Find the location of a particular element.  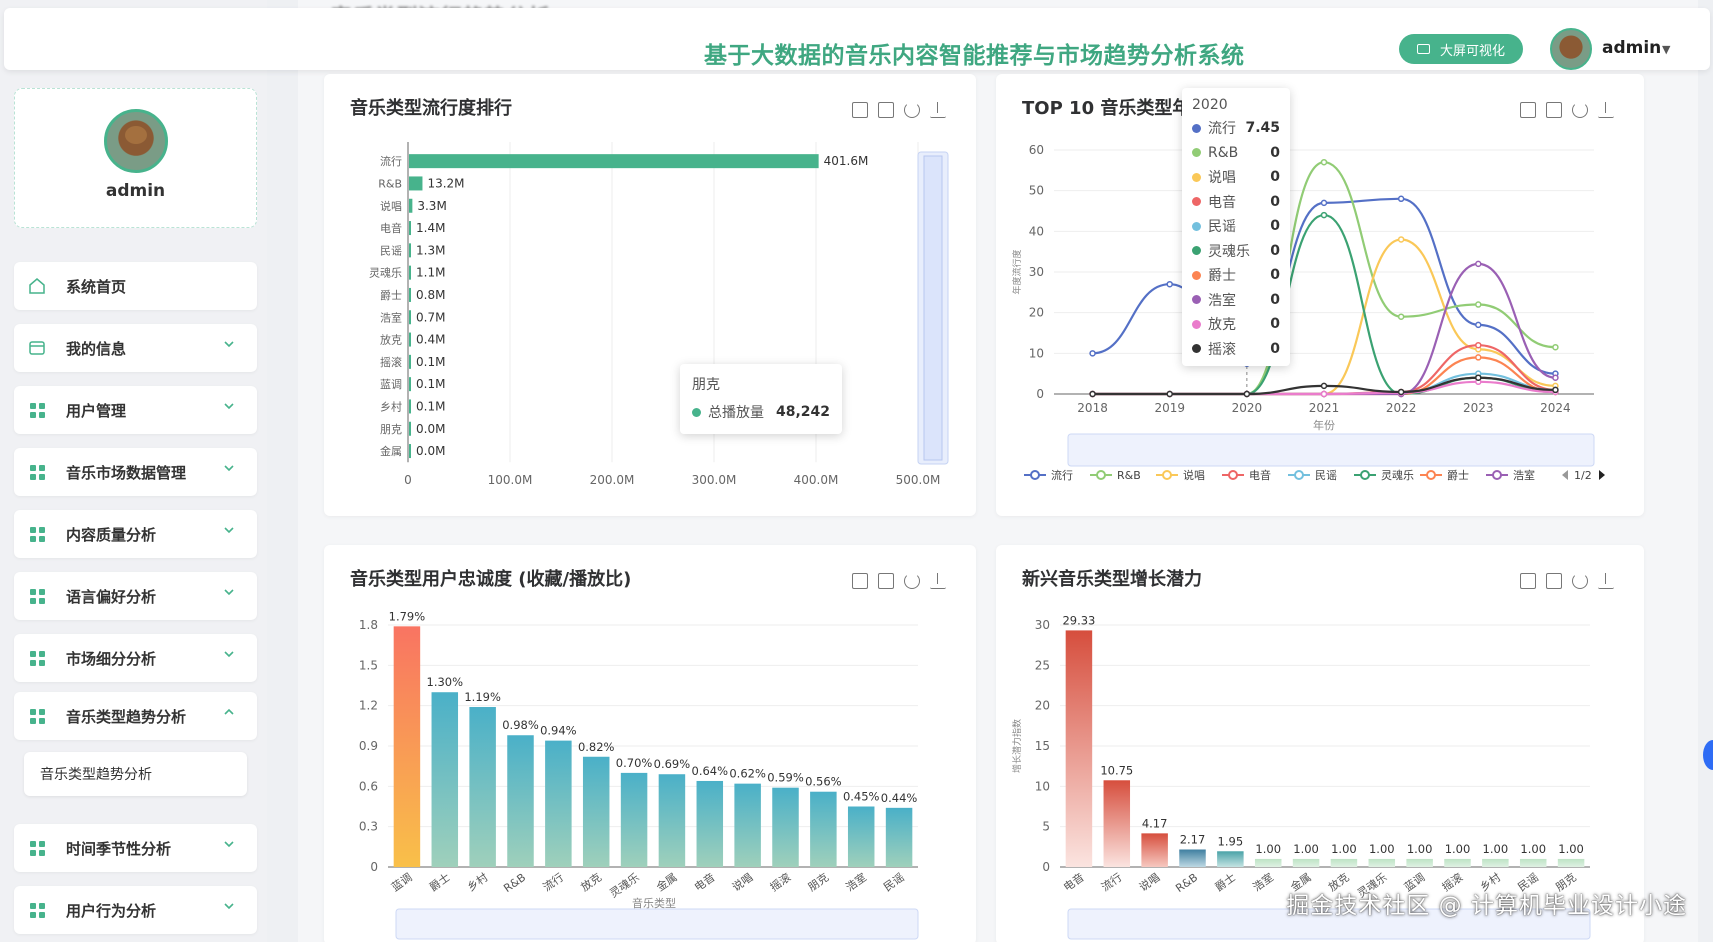

sidebar-item-0: 系统首页 is located at coordinates (135, 286).